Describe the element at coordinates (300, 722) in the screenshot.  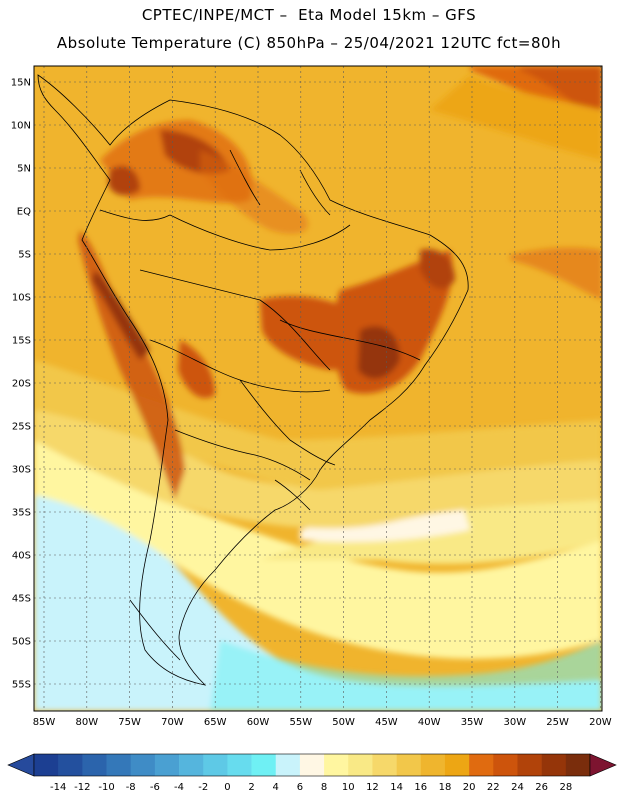
I see `lon-label: 55W` at that location.